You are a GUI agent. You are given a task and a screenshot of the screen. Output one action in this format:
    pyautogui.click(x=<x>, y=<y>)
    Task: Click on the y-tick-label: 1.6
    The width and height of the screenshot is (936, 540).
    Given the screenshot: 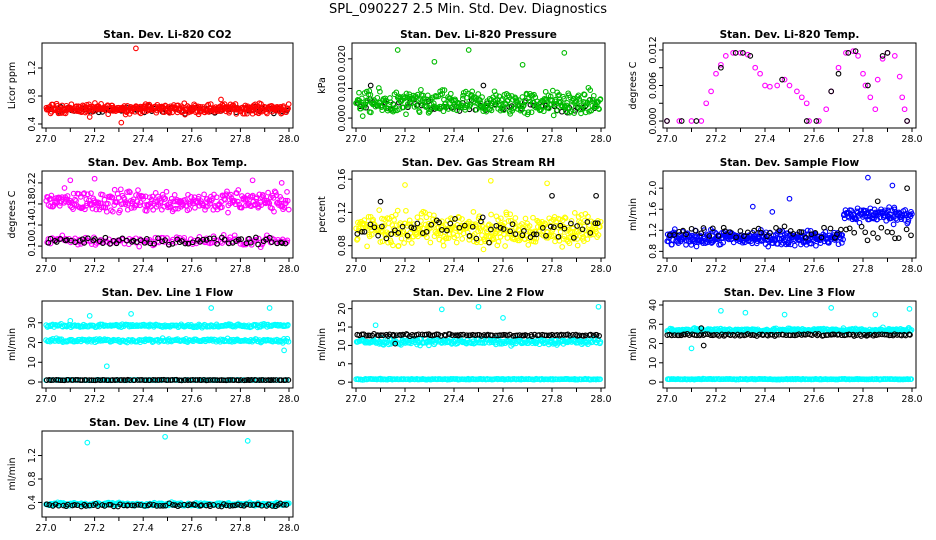 What is the action you would take?
    pyautogui.click(x=653, y=209)
    